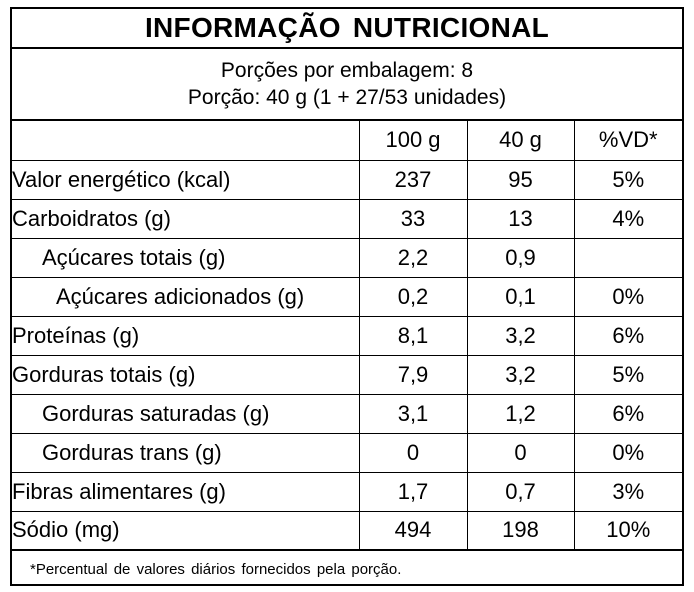  I want to click on header-daily-value: %VD*, so click(627, 141).